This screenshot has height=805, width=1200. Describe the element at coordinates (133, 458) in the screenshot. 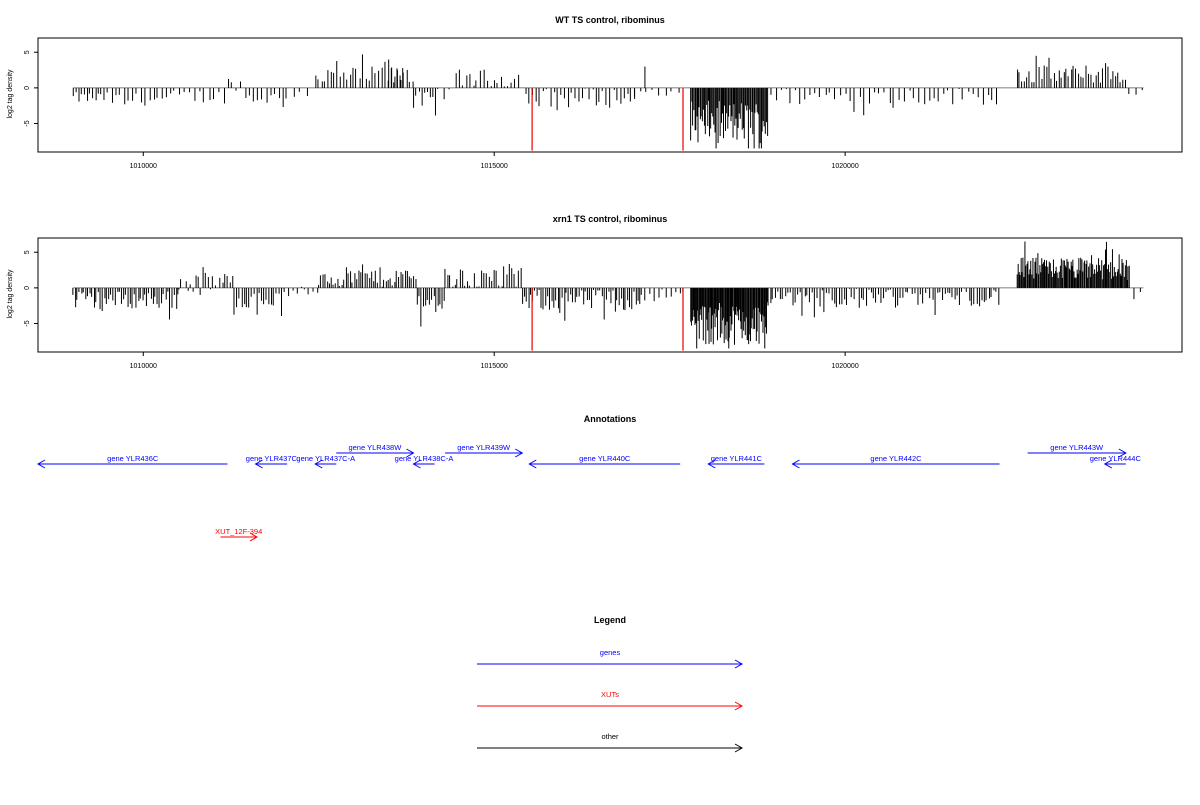

I see `feature-label: gene YLR436C` at that location.